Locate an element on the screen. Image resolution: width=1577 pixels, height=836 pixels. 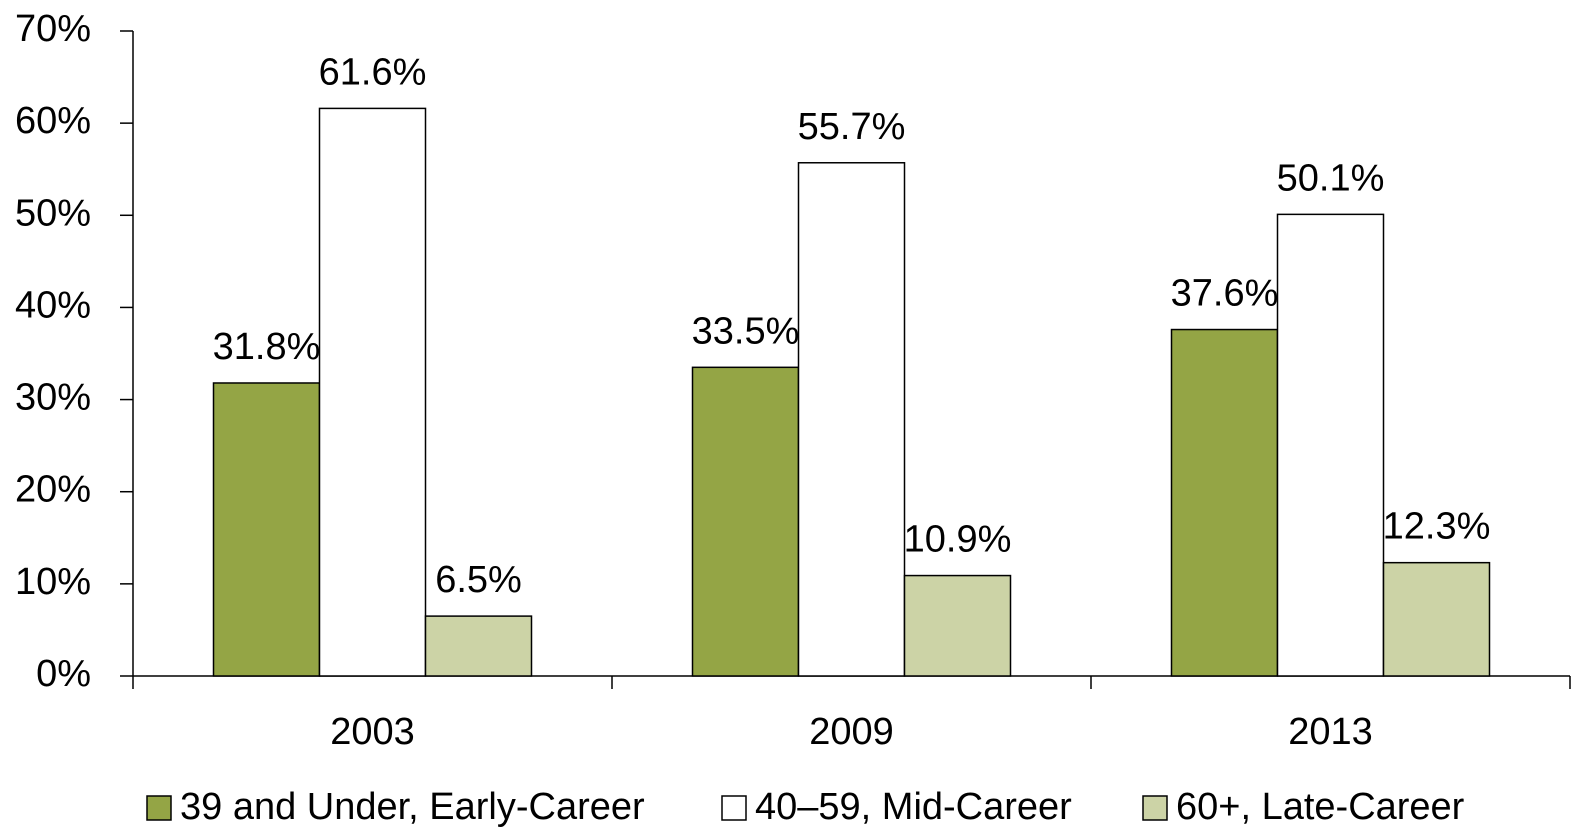
y-tick-label: 10% is located at coordinates (53, 582).